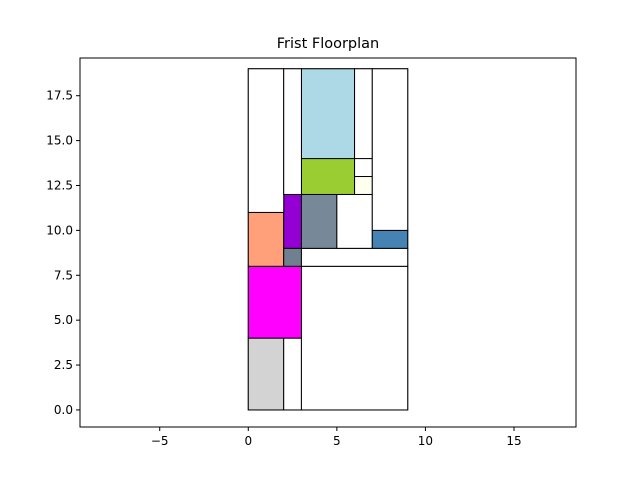 The height and width of the screenshot is (480, 640). Describe the element at coordinates (248, 441) in the screenshot. I see `x-tick-label: 0` at that location.